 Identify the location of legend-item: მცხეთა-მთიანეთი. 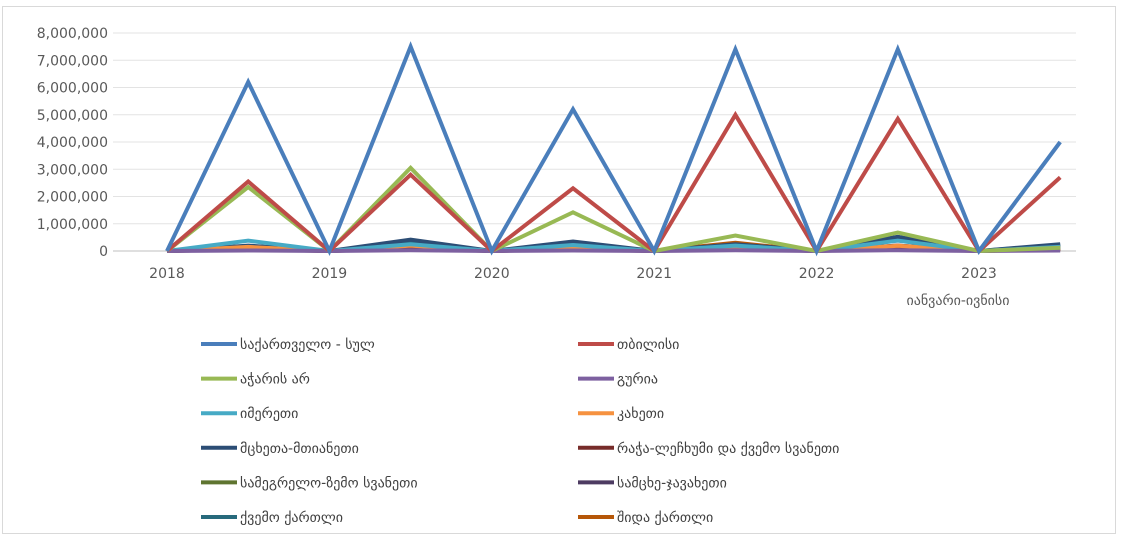
(280, 449).